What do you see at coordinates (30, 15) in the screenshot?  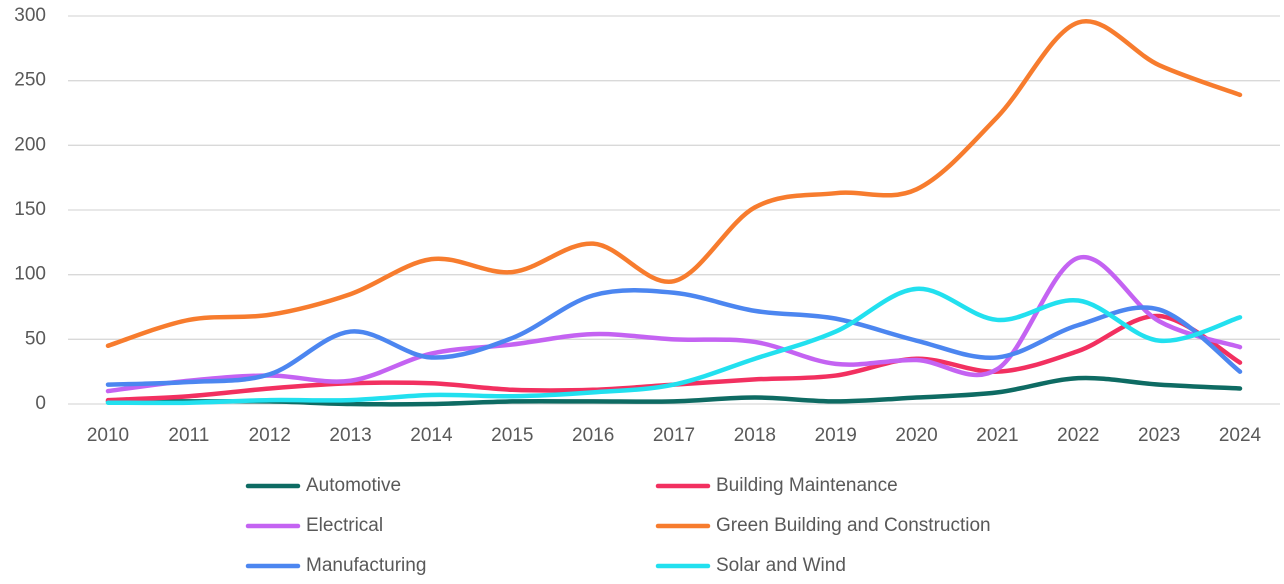 I see `y-tick-label: 300` at bounding box center [30, 15].